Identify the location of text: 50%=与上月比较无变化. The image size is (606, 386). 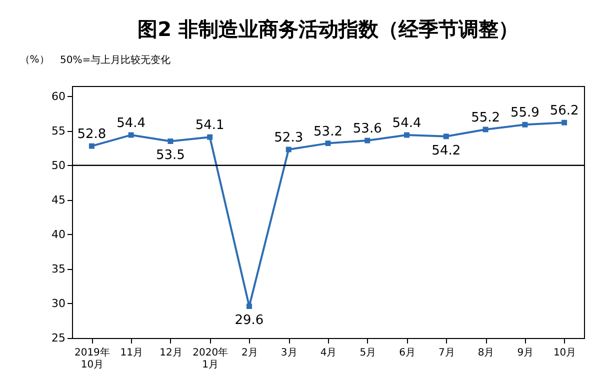
(115, 60).